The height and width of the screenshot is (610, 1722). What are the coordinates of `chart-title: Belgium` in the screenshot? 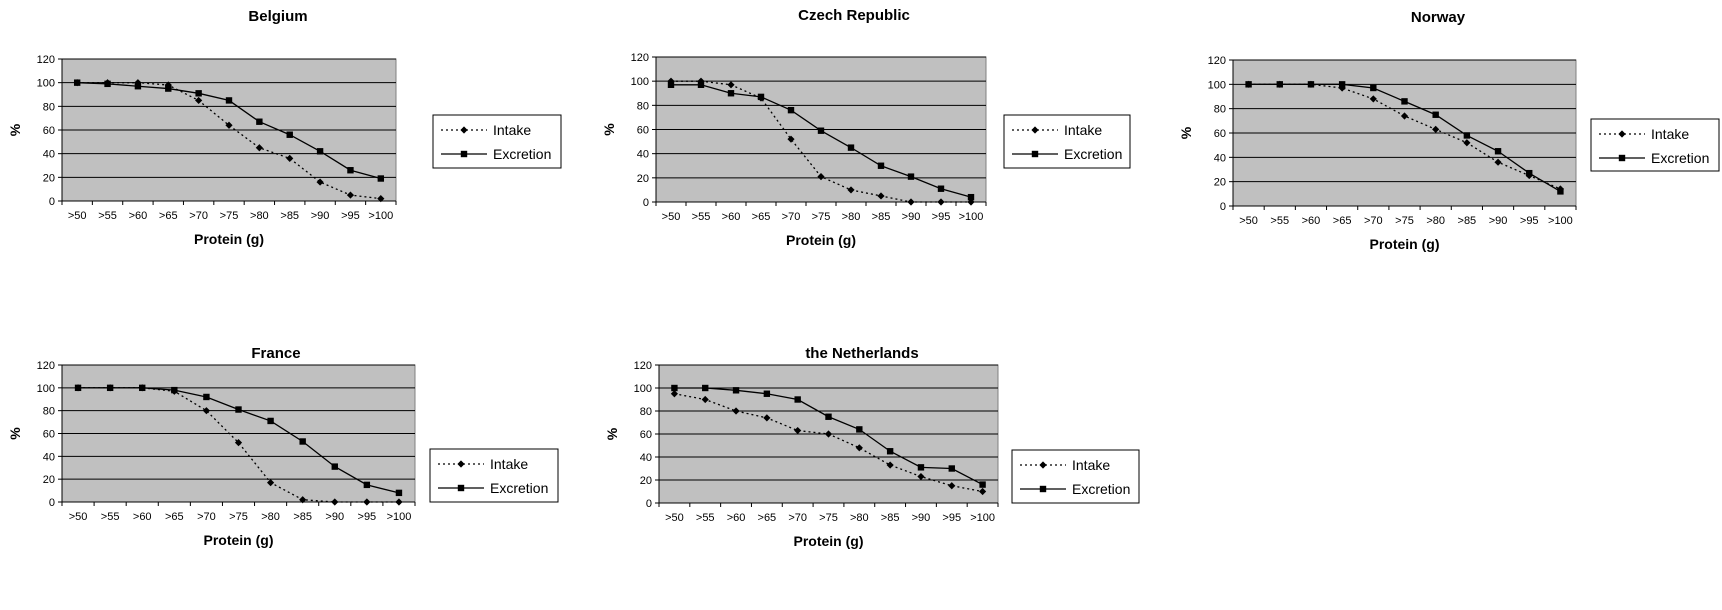 It's located at (277, 16).